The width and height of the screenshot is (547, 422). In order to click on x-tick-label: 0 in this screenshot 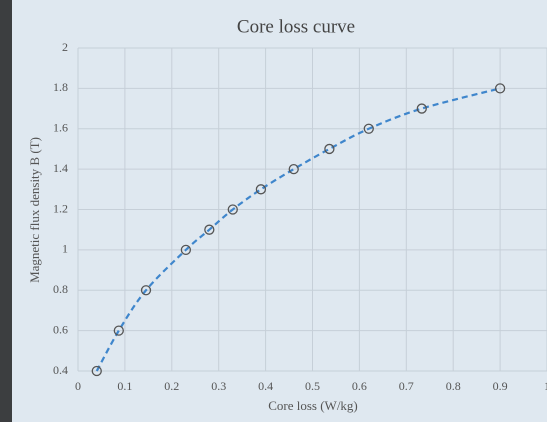, I will do `click(78, 386)`.